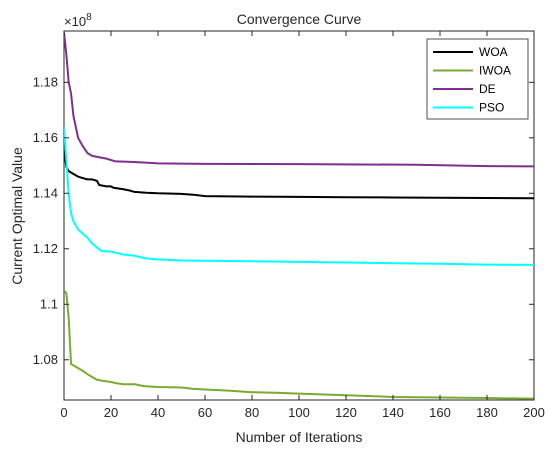  I want to click on x-tick-label: 180, so click(487, 412).